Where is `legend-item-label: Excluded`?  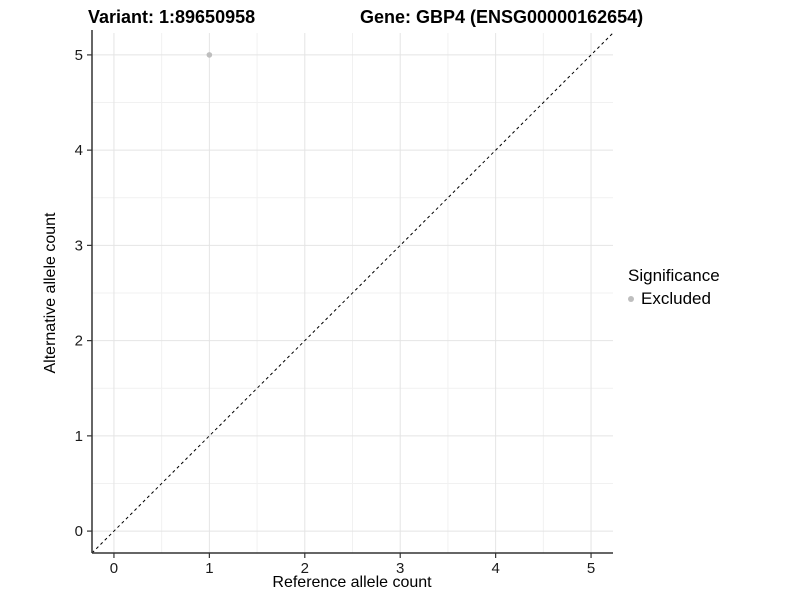 legend-item-label: Excluded is located at coordinates (676, 298).